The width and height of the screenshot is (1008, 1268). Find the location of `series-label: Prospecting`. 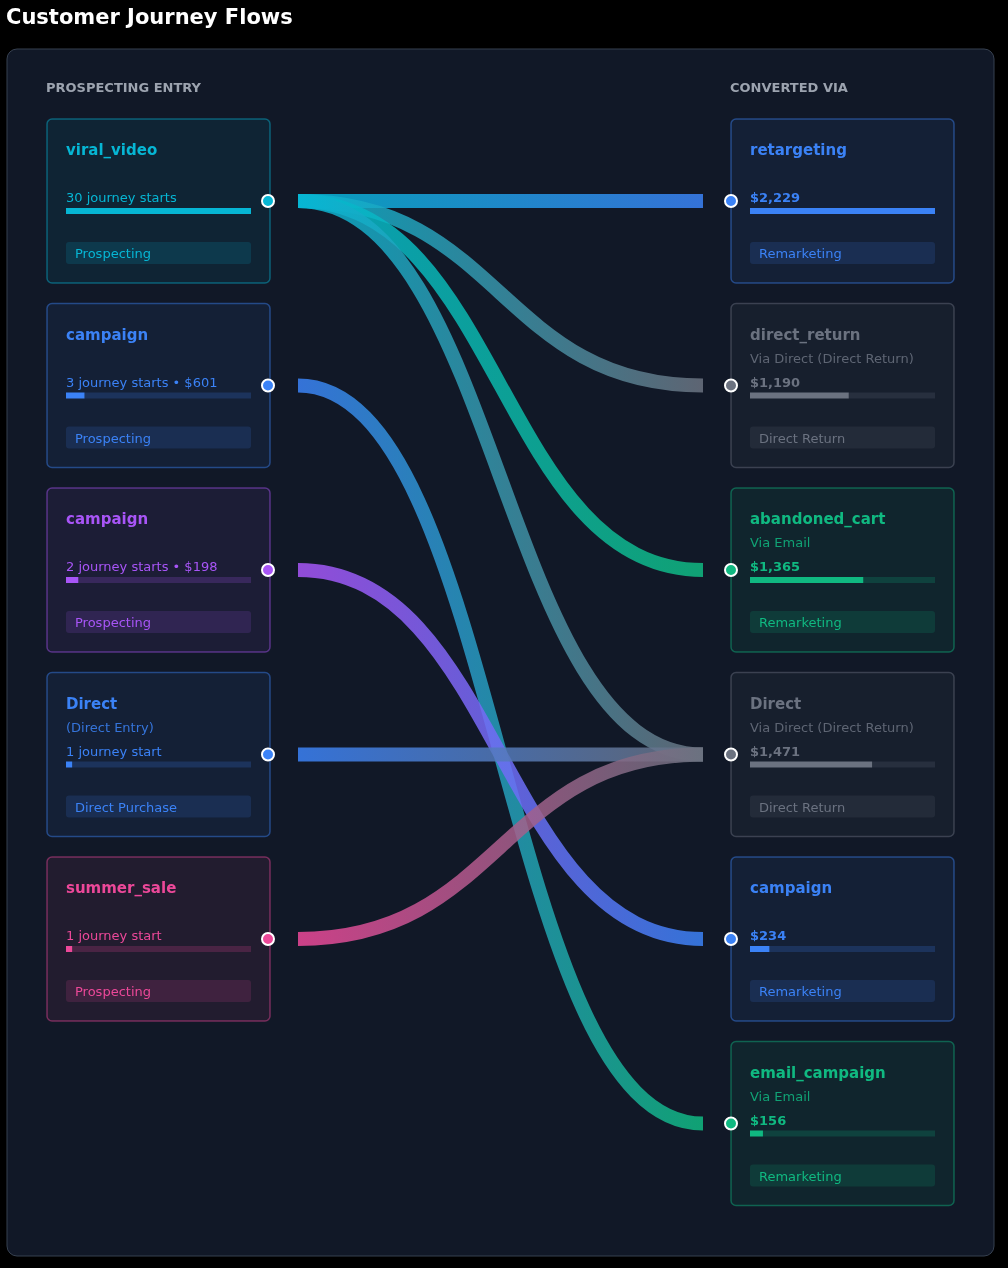

series-label: Prospecting is located at coordinates (113, 253).